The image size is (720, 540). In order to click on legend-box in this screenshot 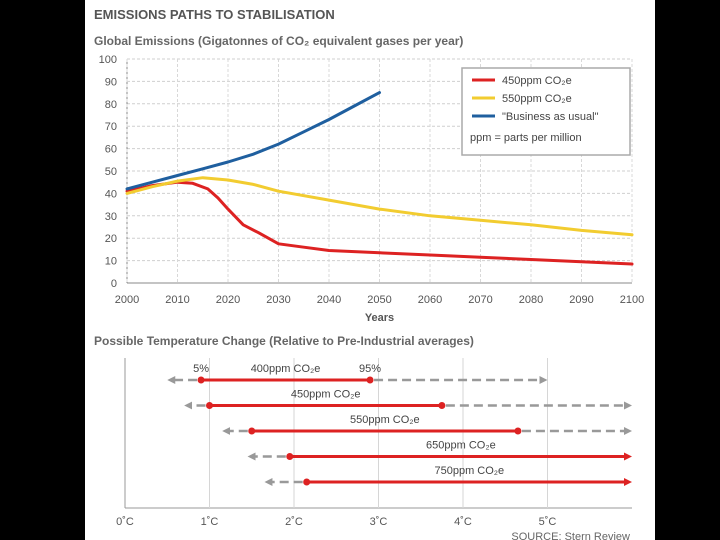, I will do `click(546, 111)`.